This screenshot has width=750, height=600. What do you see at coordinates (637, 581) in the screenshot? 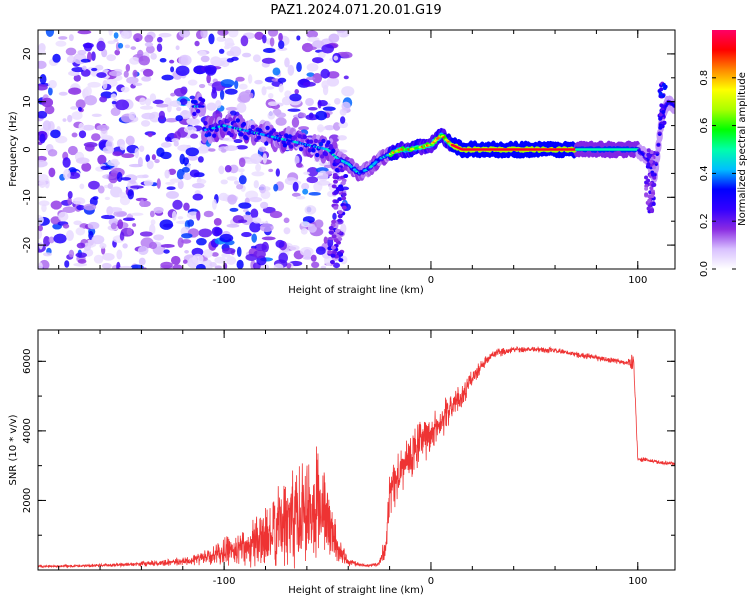
I see `snr-x-tick-label: 100` at bounding box center [637, 581].